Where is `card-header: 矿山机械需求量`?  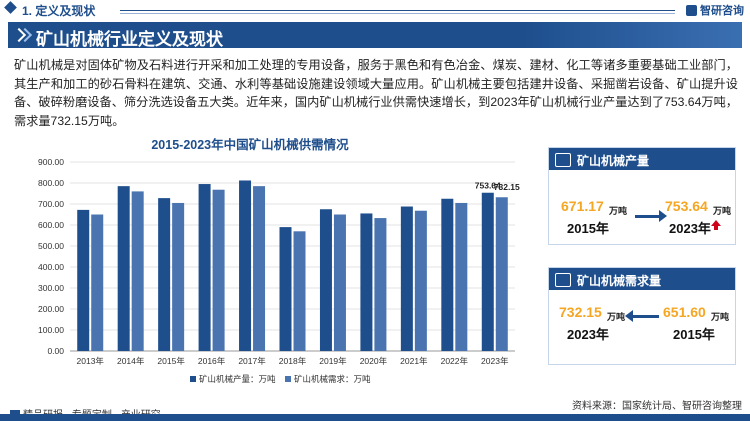 card-header: 矿山机械需求量 is located at coordinates (642, 279).